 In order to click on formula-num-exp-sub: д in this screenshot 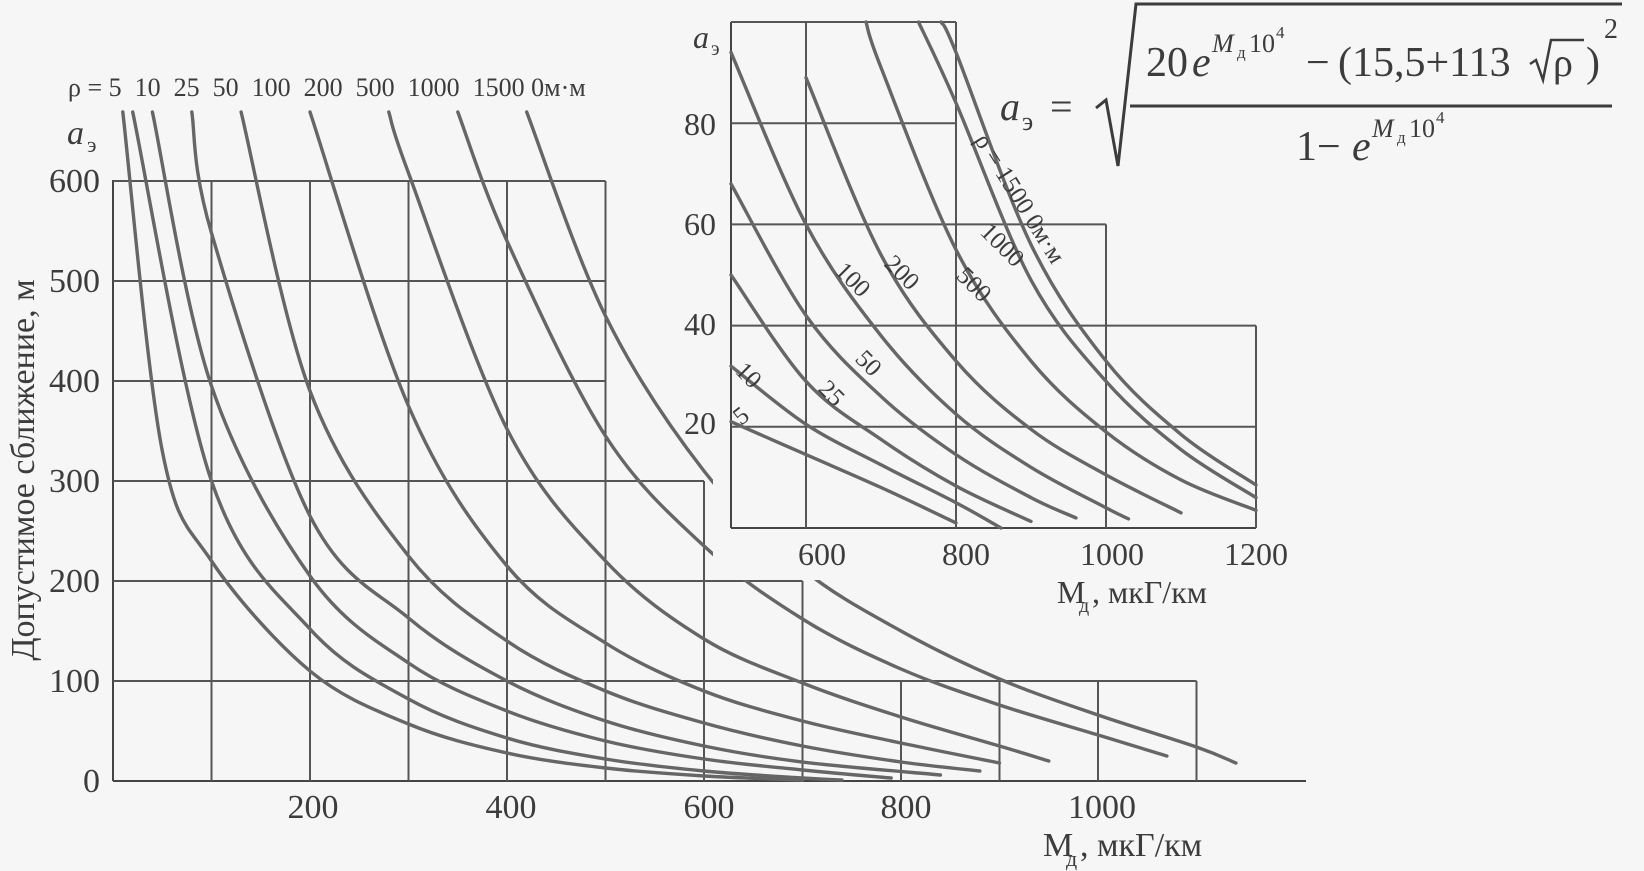, I will do `click(1241, 52)`.